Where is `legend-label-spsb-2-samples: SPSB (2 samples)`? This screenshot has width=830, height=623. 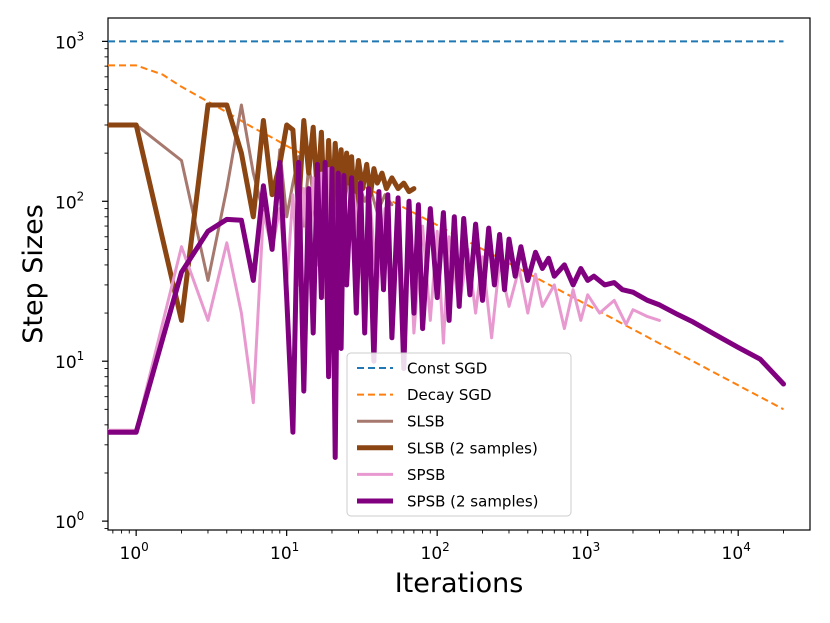 legend-label-spsb-2-samples: SPSB (2 samples) is located at coordinates (473, 502).